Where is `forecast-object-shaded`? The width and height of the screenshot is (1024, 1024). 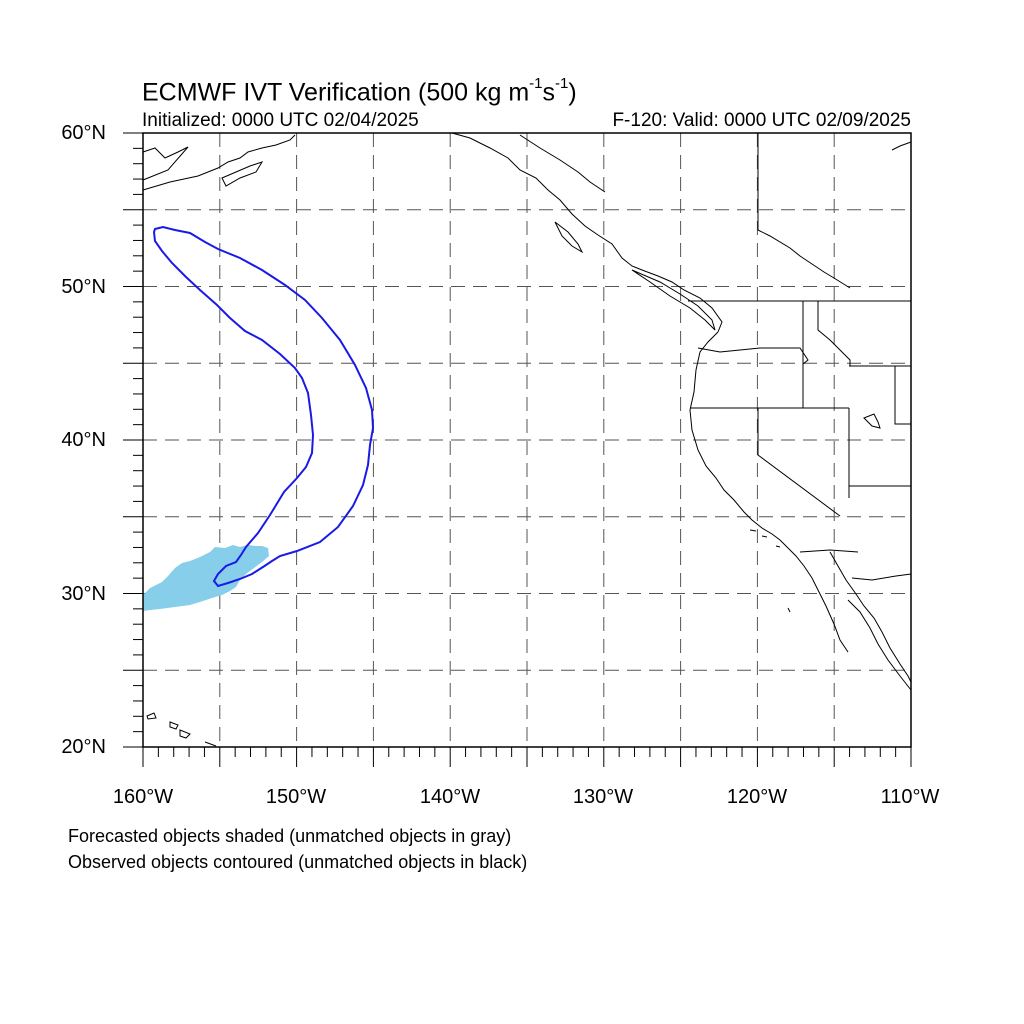 forecast-object-shaded is located at coordinates (206, 578).